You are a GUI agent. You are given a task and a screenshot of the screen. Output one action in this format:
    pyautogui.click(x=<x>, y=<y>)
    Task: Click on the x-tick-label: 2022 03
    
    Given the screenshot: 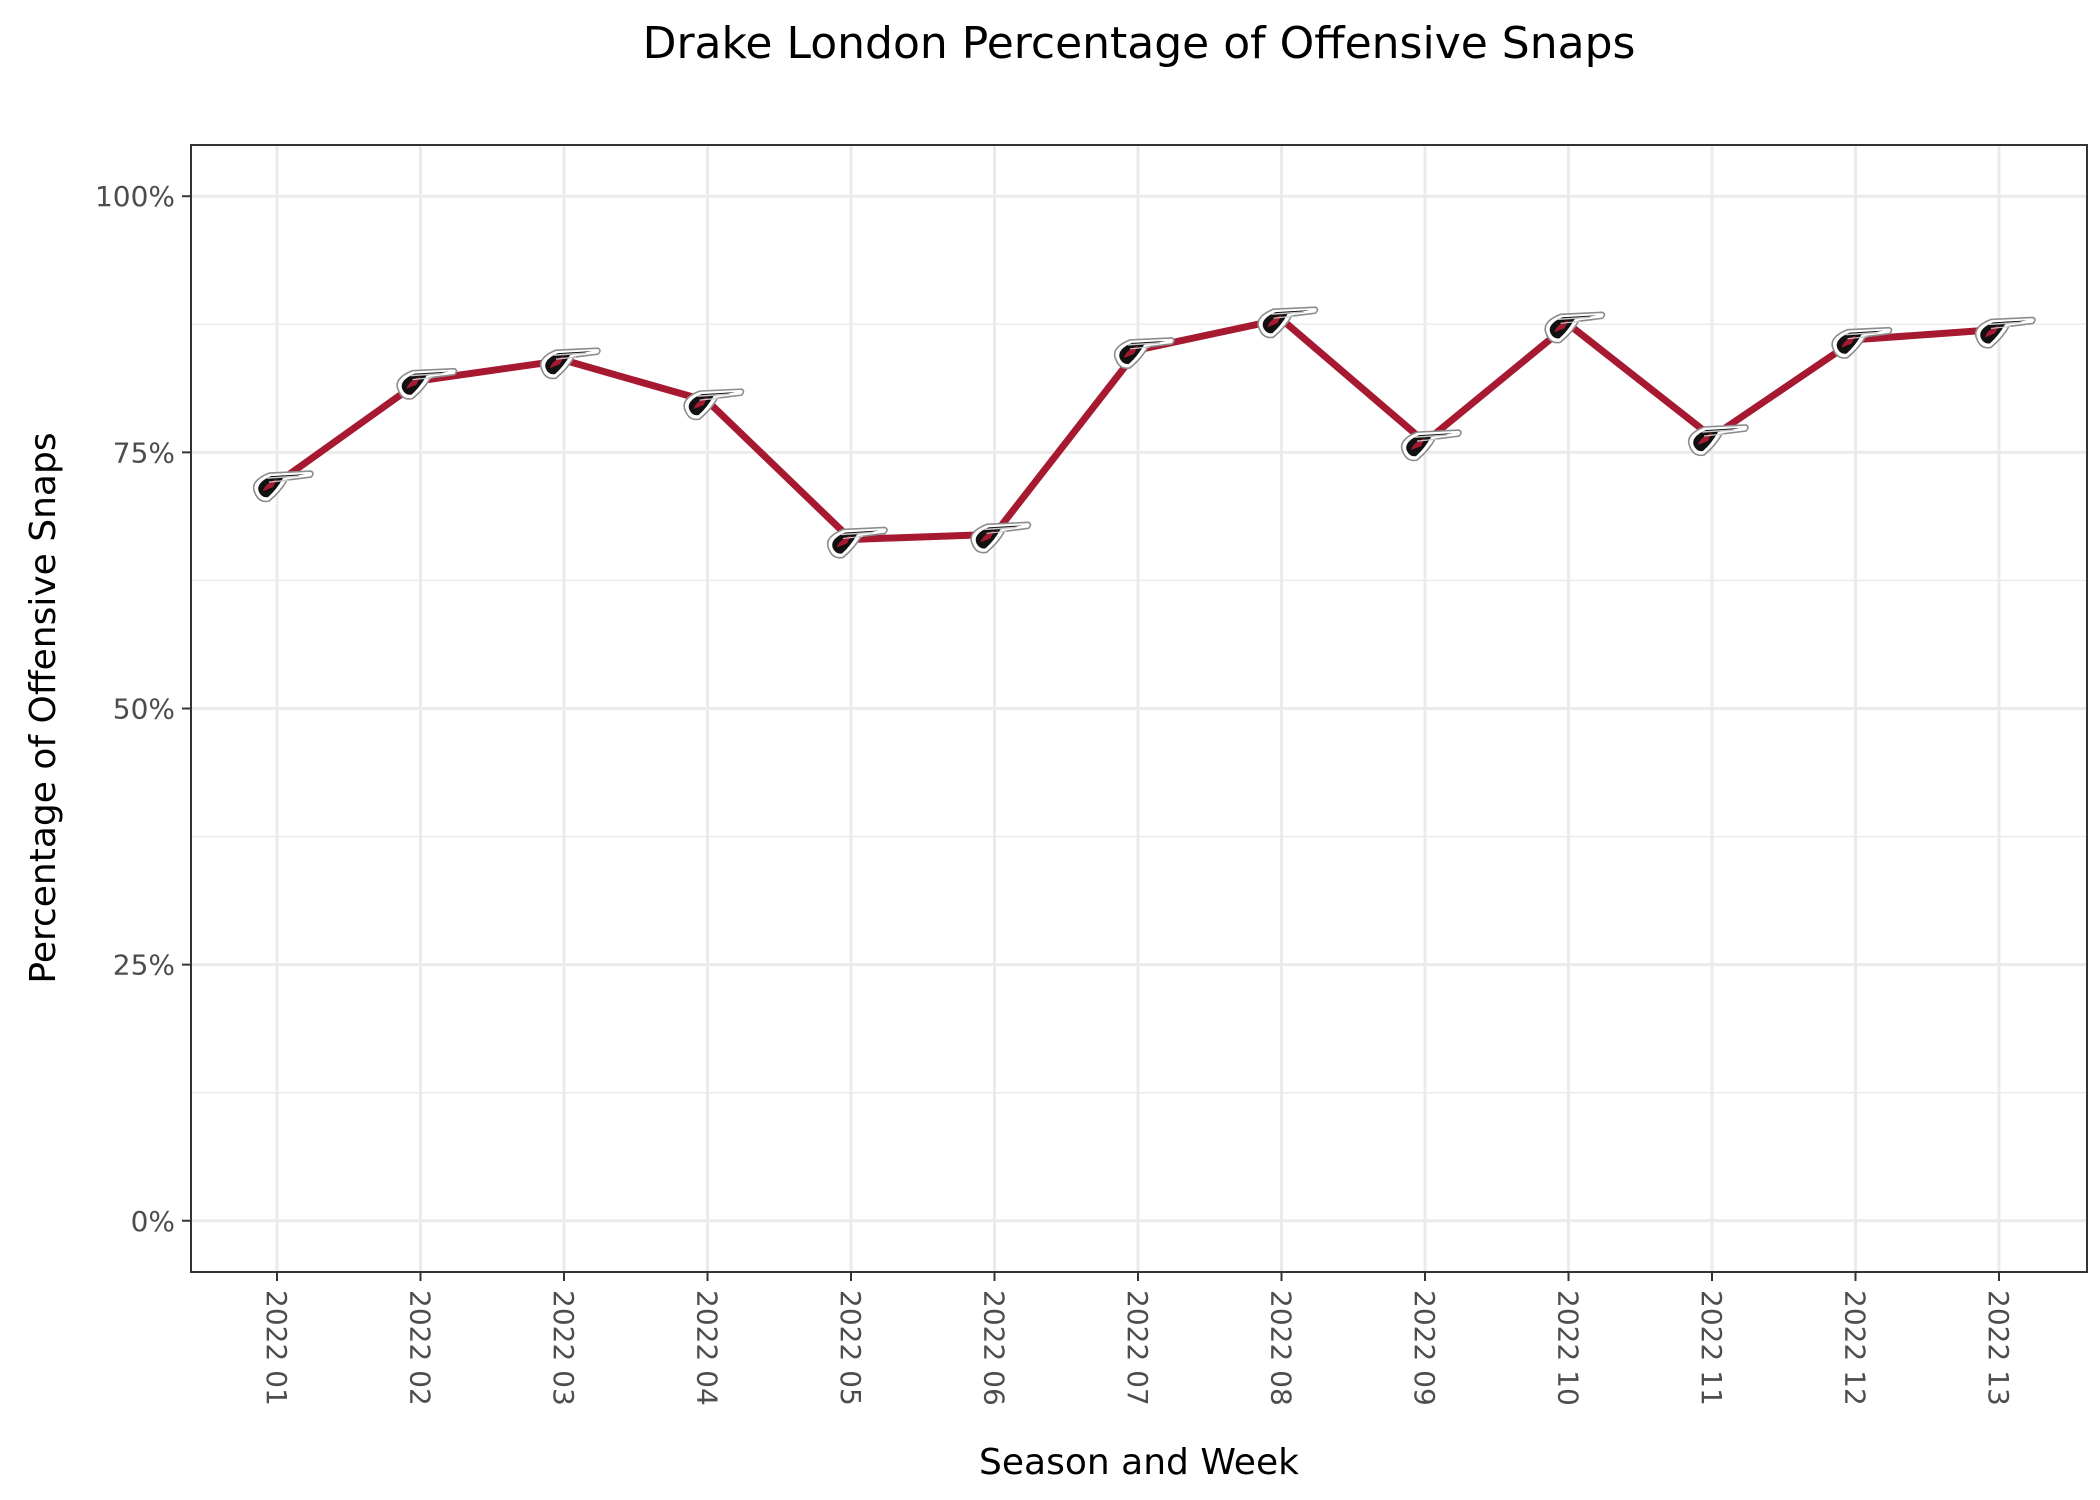 What is the action you would take?
    pyautogui.click(x=563, y=1348)
    